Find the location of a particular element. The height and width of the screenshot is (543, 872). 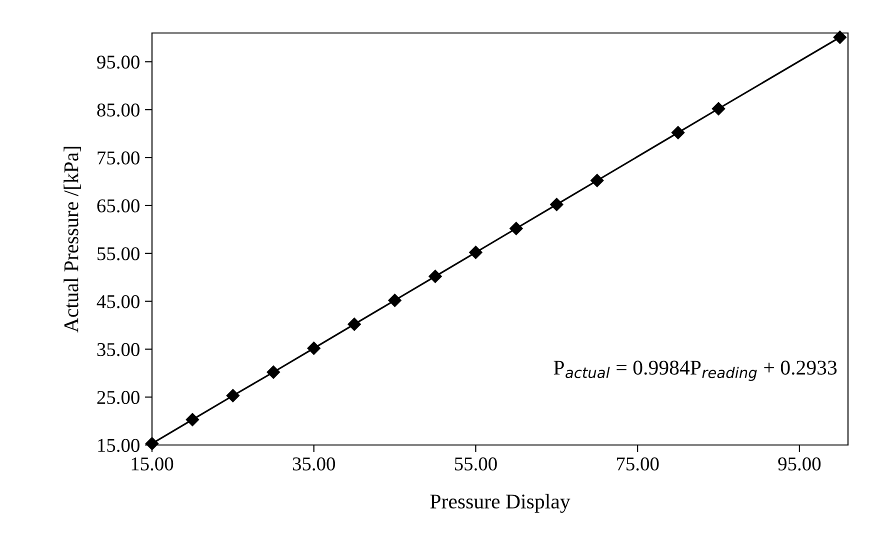

y-tick-label: 15.00 is located at coordinates (119, 445).